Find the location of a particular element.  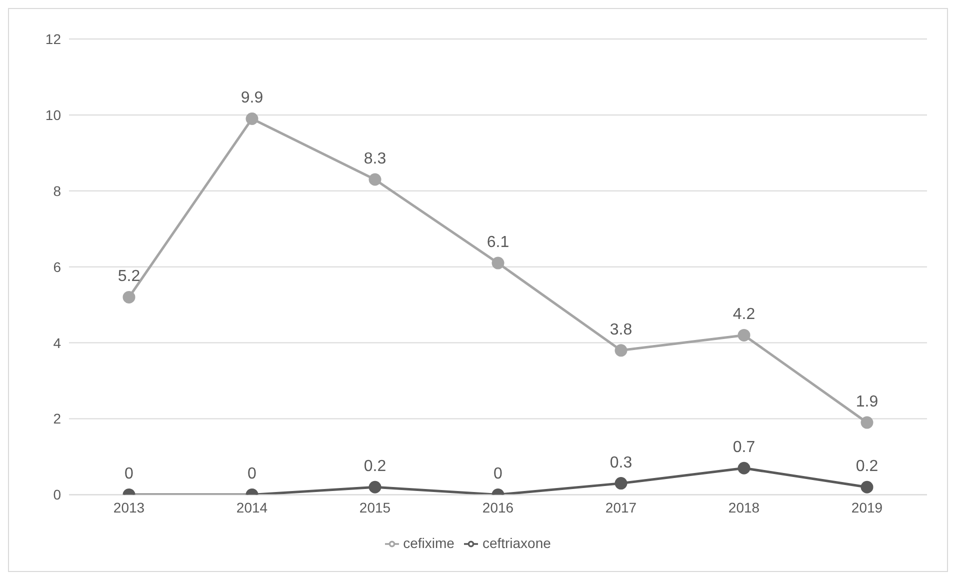

y-tick-label: 10 is located at coordinates (53, 114).